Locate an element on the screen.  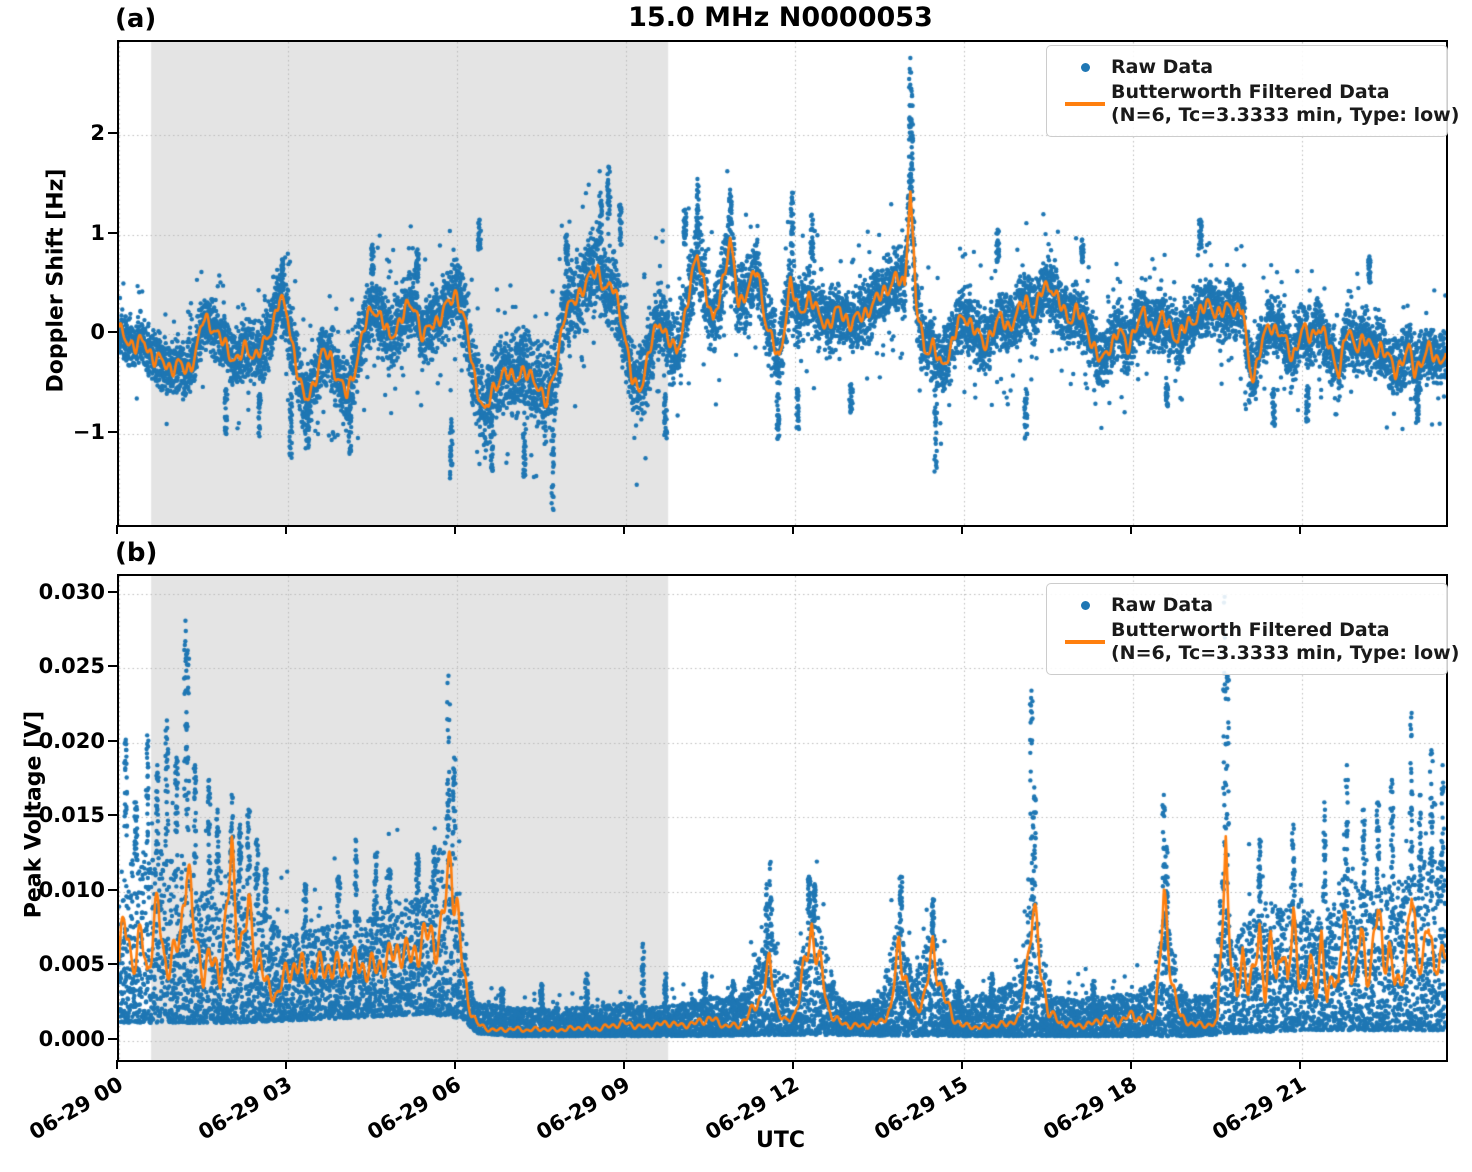
panel-b-tag: (b) is located at coordinates (136, 553).